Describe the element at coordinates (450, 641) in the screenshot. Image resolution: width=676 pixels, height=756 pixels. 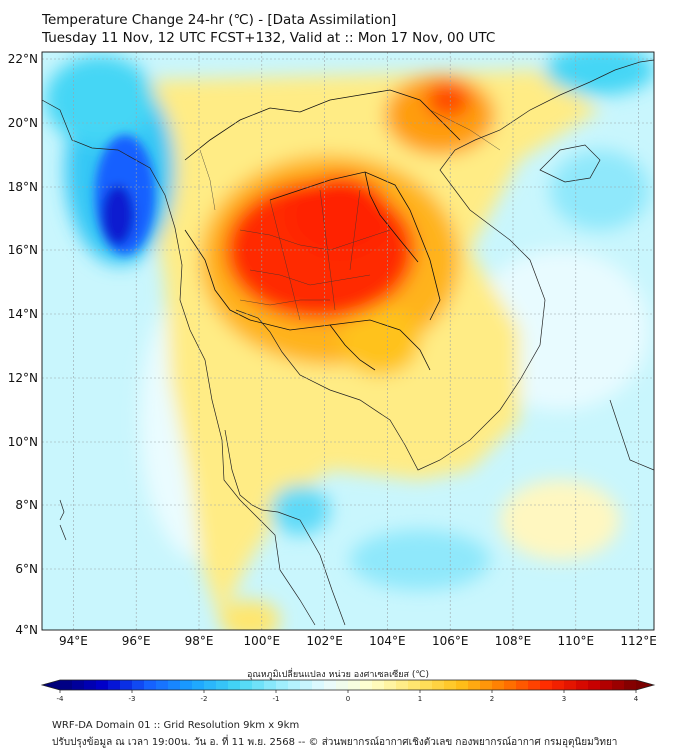
I see `lon-label: 106°E` at that location.